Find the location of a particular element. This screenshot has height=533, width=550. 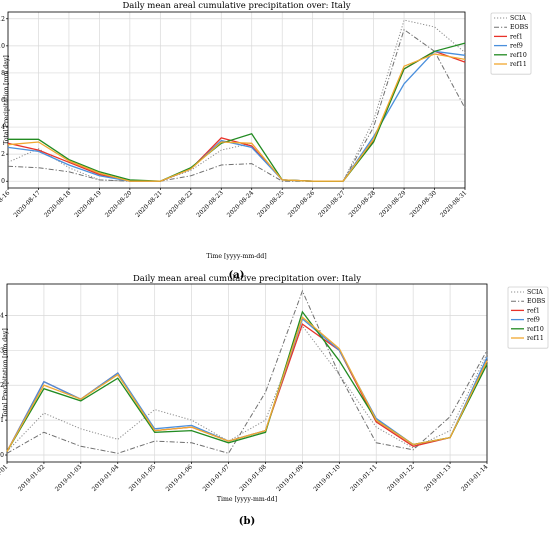

x-tick-label: 2019-01-13 is located at coordinates (438, 478).